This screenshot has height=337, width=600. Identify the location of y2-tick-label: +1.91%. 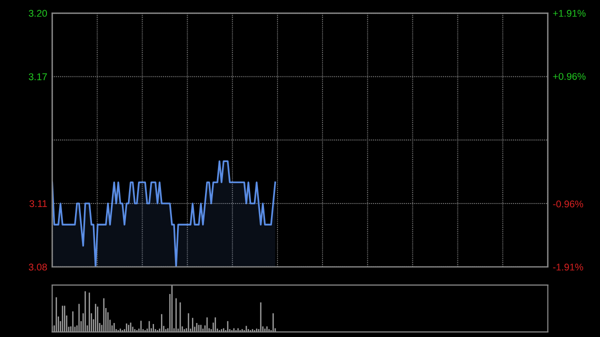
(569, 13).